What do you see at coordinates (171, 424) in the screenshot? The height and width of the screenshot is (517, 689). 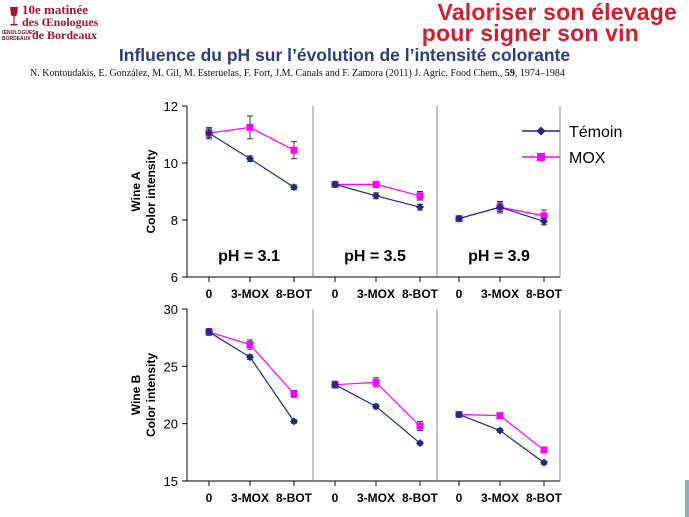 I see `y-tick-label: 20` at bounding box center [171, 424].